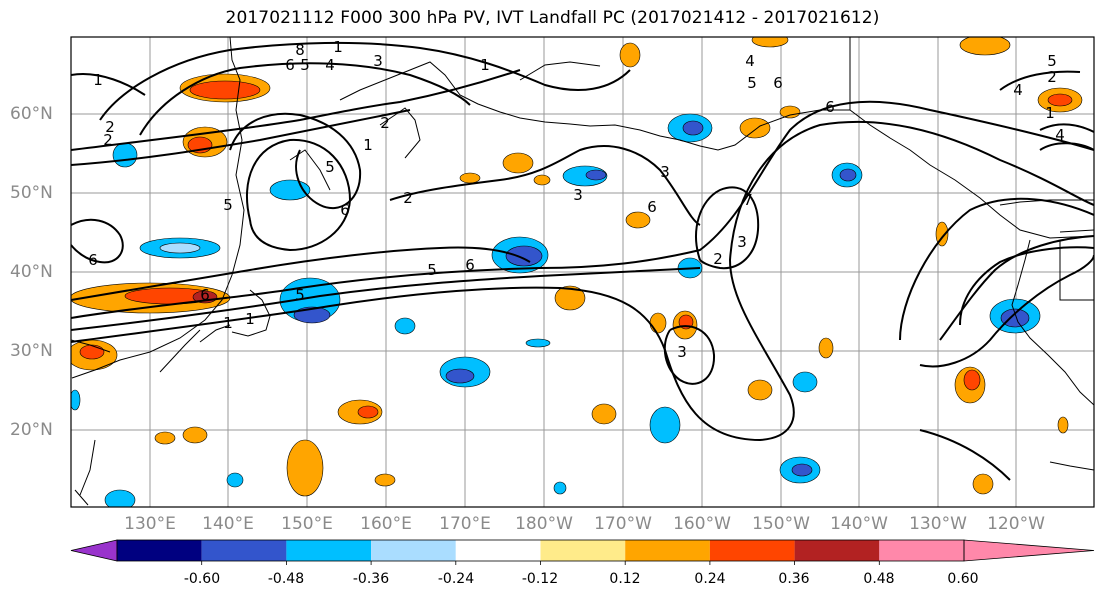 Image resolution: width=1105 pixels, height=601 pixels. Describe the element at coordinates (710, 579) in the screenshot. I see `colorbar-tick-label: 0.24` at that location.